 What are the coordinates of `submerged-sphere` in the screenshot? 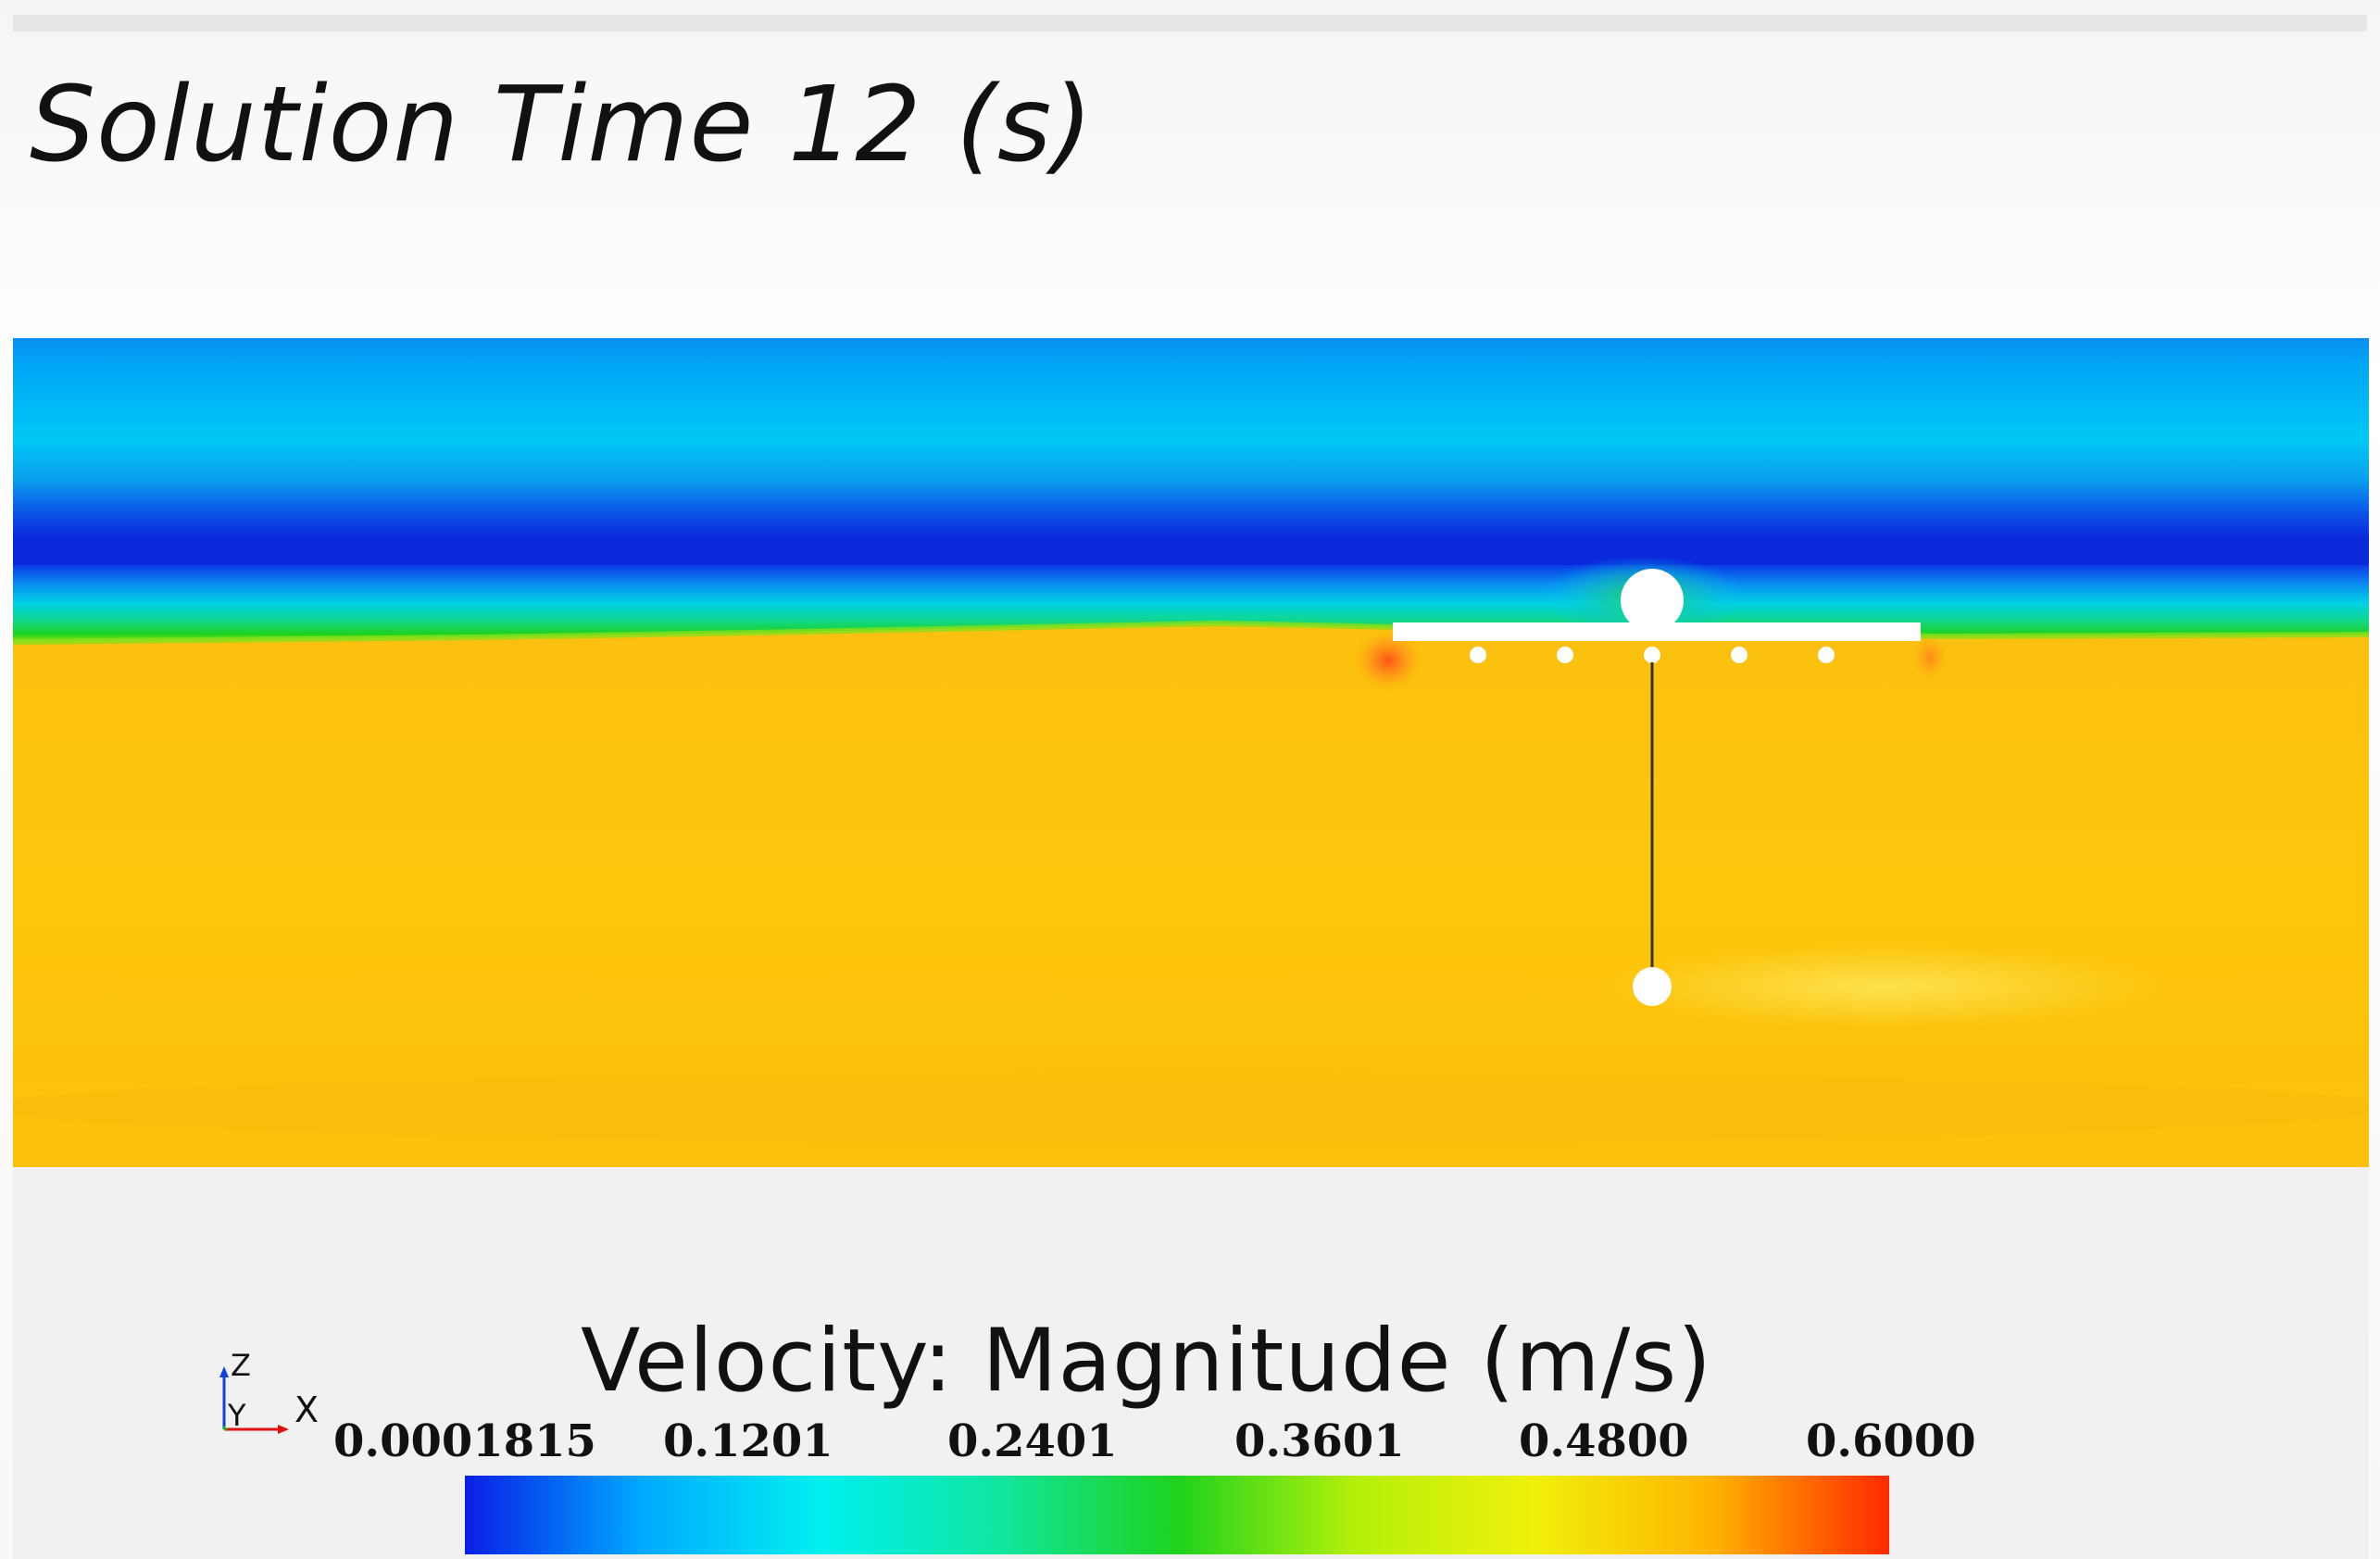 It's located at (1652, 987).